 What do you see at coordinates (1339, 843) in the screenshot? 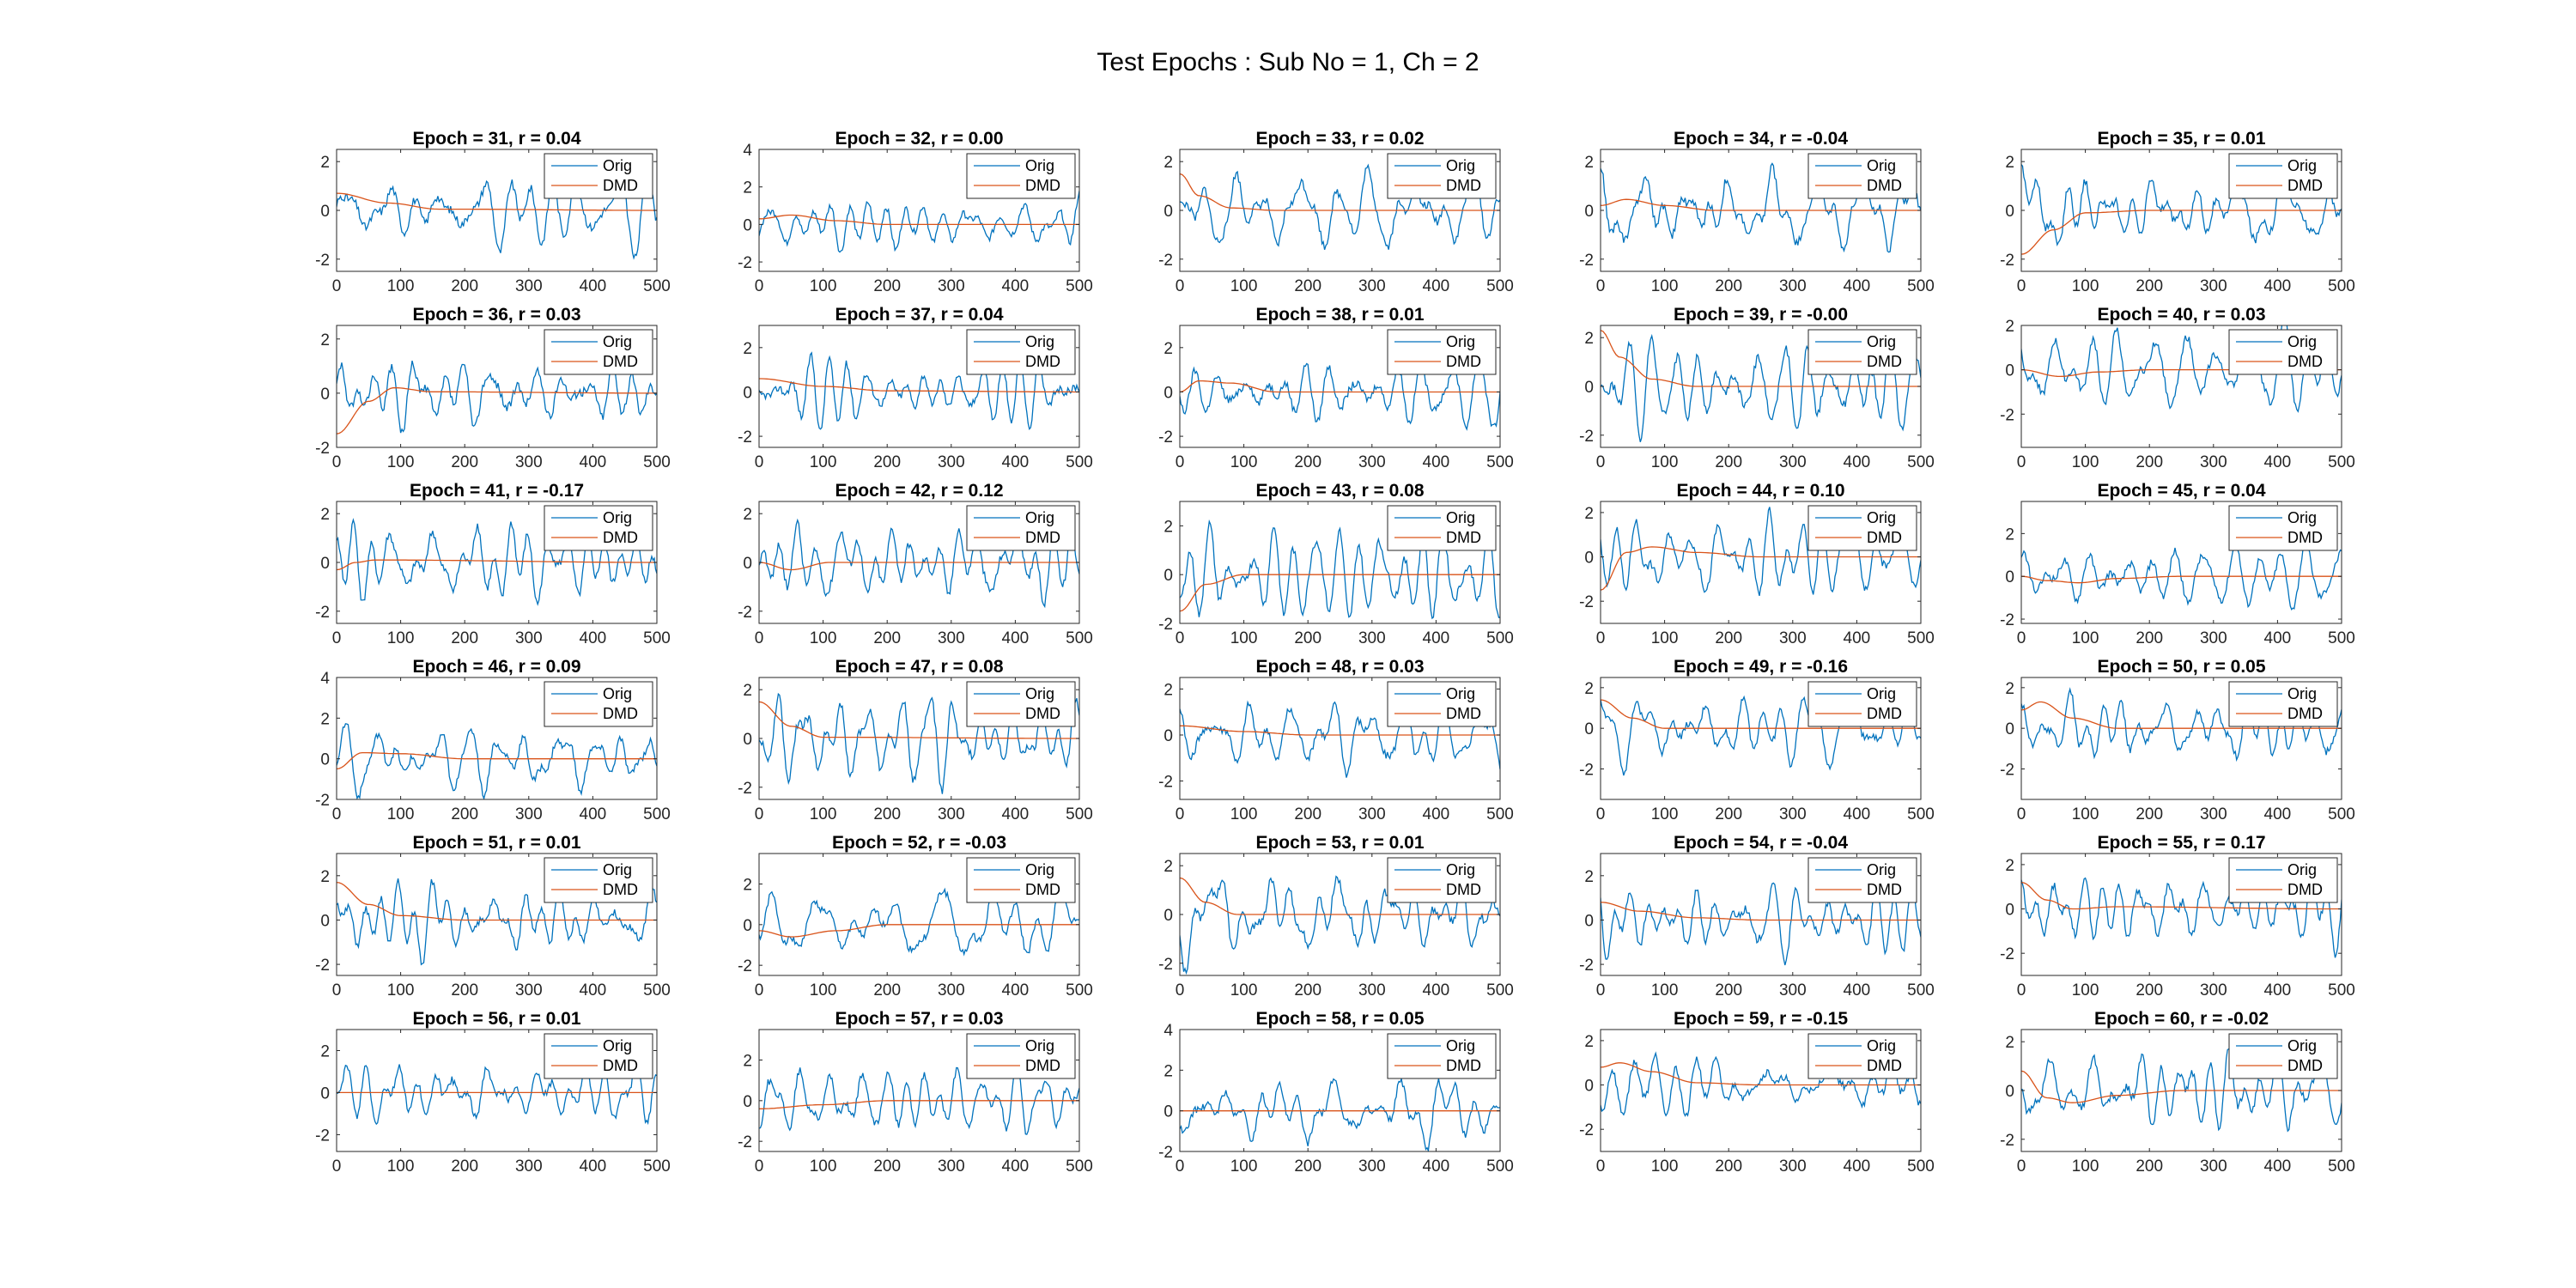
I see `subplot-title: Epoch = 53, r = 0.01` at bounding box center [1339, 843].